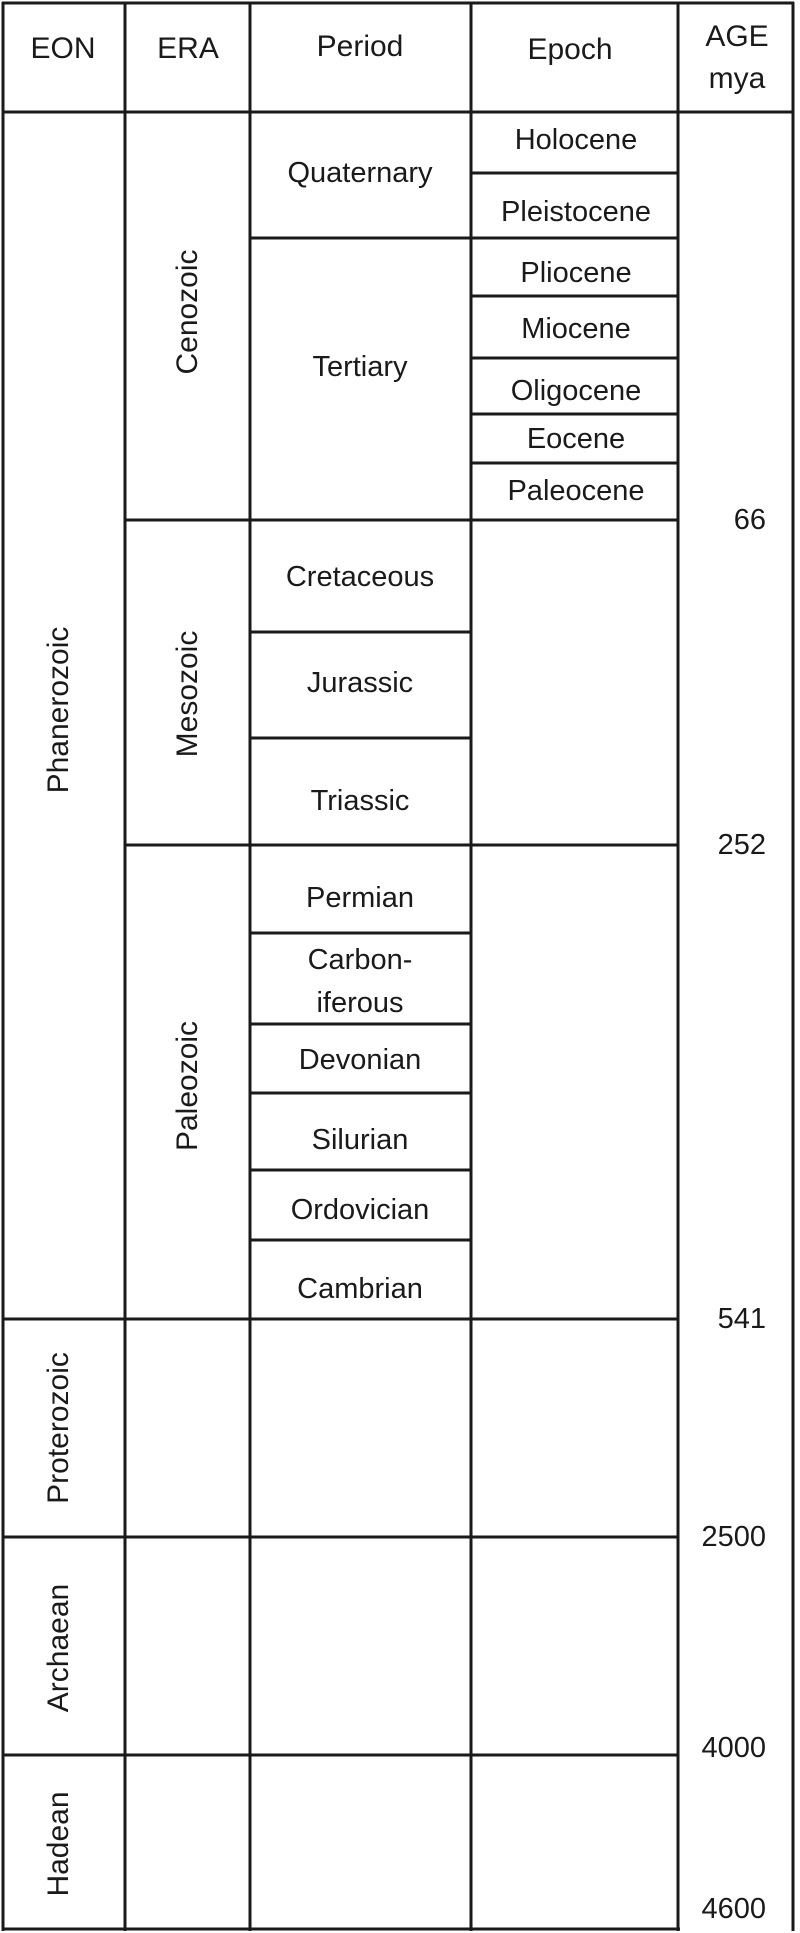  What do you see at coordinates (58, 1648) in the screenshot?
I see `eon-label: Archaean` at bounding box center [58, 1648].